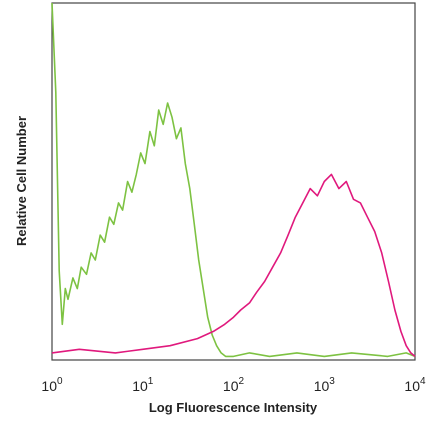 This screenshot has width=438, height=423. I want to click on x-tick-label: 10⁴, so click(415, 385).